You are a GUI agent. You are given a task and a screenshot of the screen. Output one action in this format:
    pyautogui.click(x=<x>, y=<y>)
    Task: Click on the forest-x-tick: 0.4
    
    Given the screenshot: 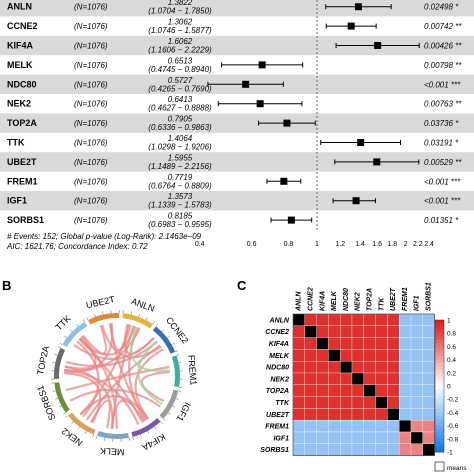 What is the action you would take?
    pyautogui.click(x=200, y=244)
    